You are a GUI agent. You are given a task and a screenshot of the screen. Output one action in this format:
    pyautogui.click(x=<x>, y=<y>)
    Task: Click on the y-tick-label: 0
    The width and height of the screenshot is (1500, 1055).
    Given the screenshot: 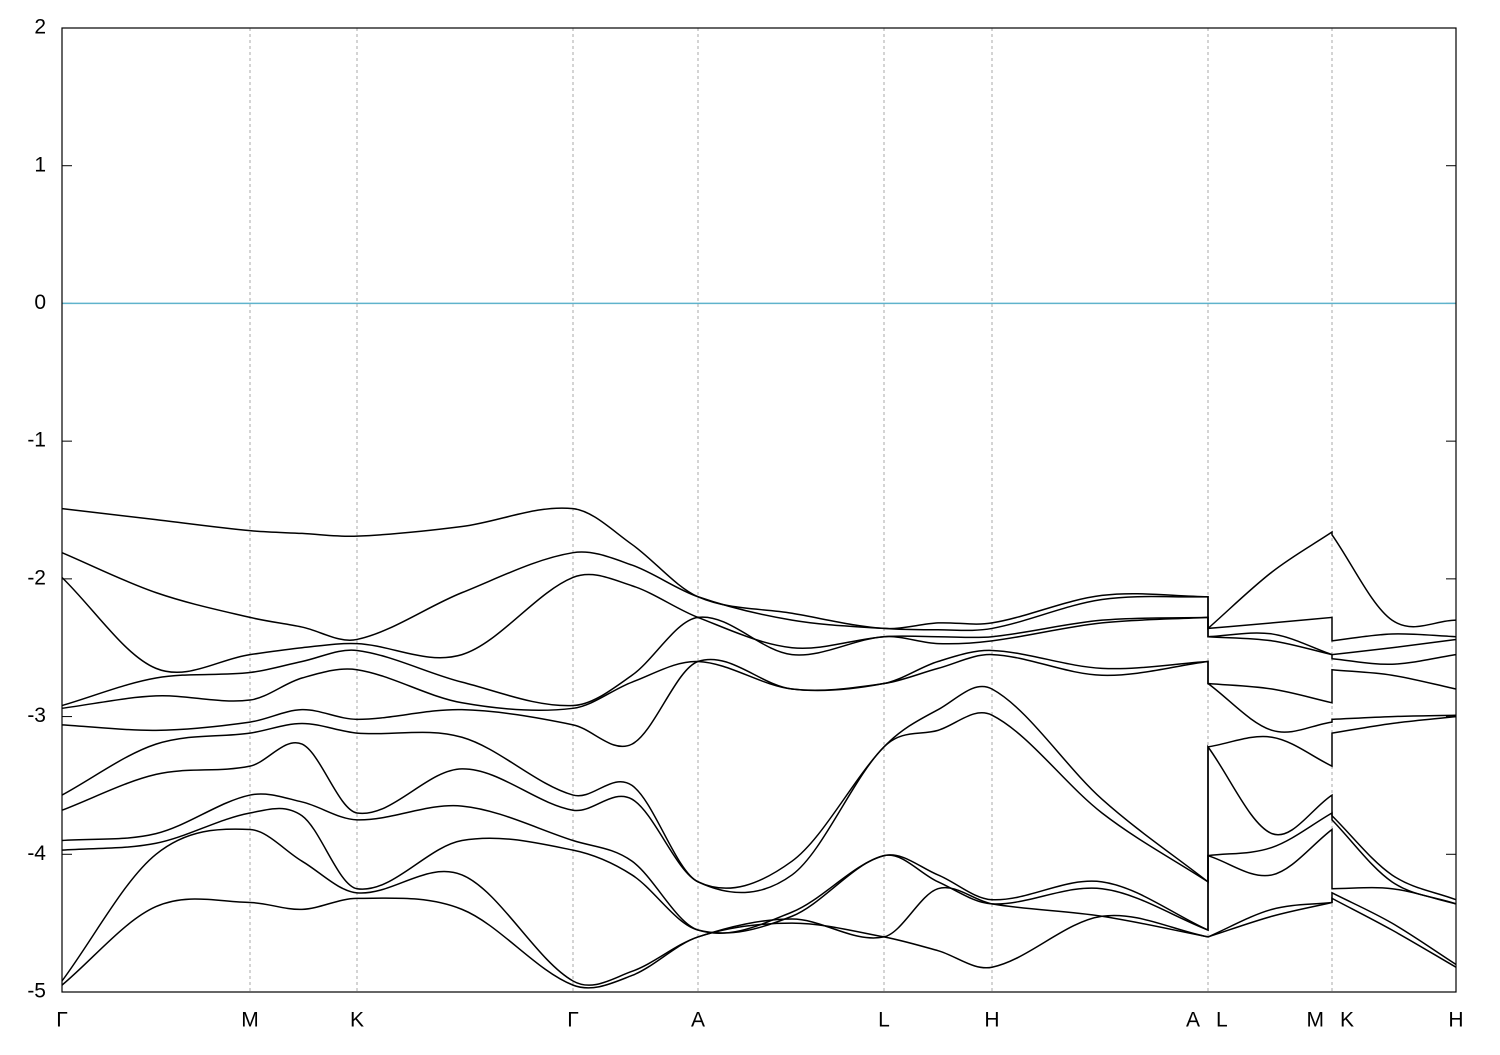 What is the action you would take?
    pyautogui.click(x=40, y=302)
    